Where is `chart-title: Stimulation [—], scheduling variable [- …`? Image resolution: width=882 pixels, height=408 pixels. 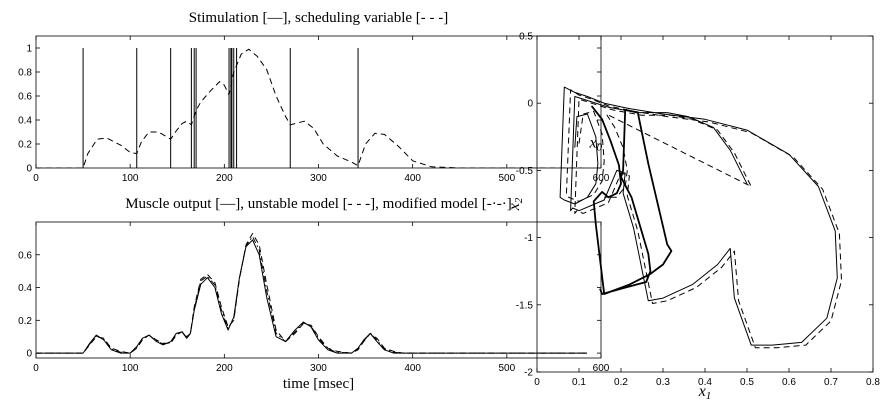 chart-title: Stimulation [—], scheduling variable [- … is located at coordinates (319, 18).